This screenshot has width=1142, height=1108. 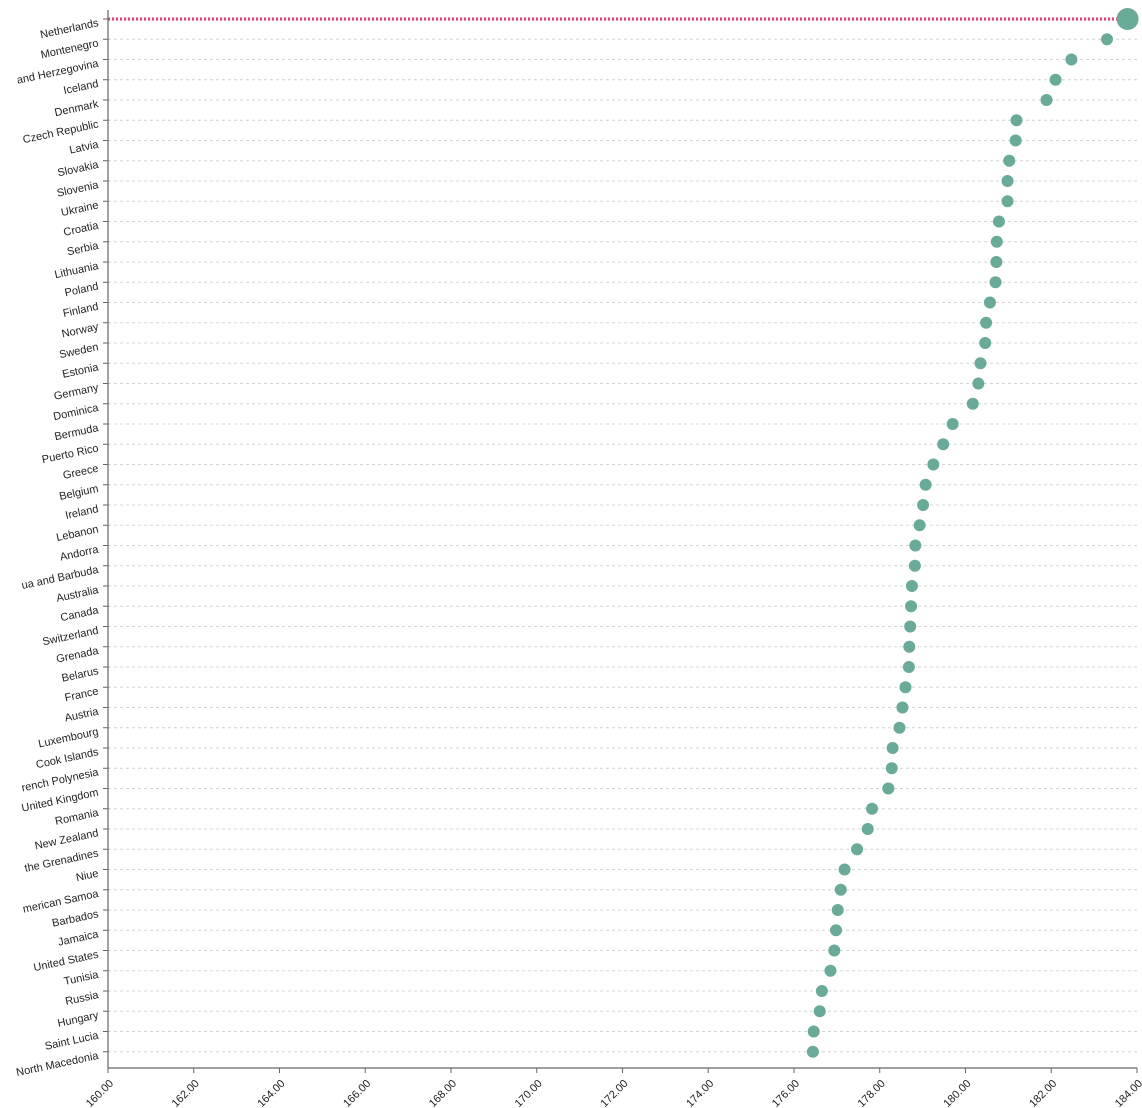 I want to click on highlight-point, so click(x=1127, y=19).